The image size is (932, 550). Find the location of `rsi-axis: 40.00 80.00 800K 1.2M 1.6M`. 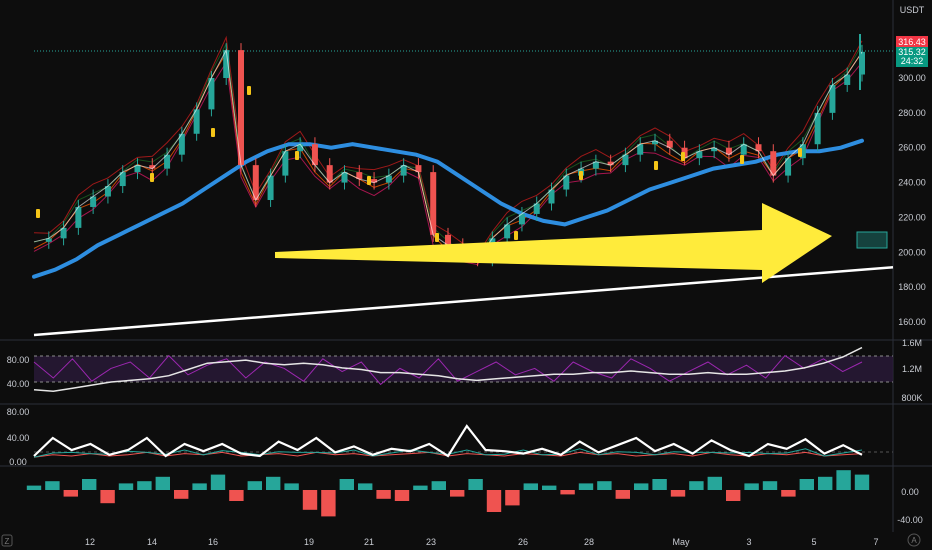

rsi-axis: 40.00 80.00 800K 1.2M 1.6M is located at coordinates (465, 370).